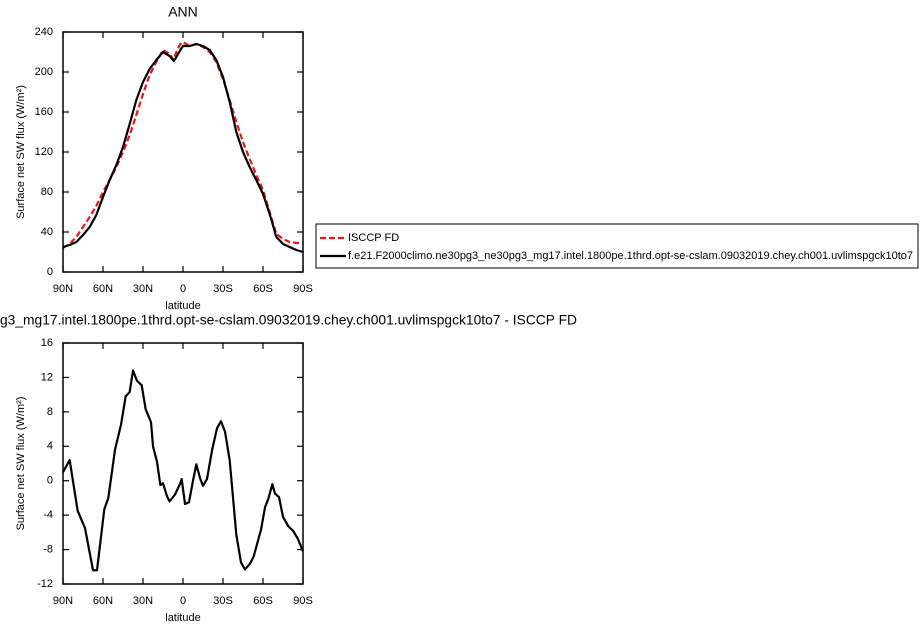  Describe the element at coordinates (47, 192) in the screenshot. I see `y-tick-label: 80` at that location.